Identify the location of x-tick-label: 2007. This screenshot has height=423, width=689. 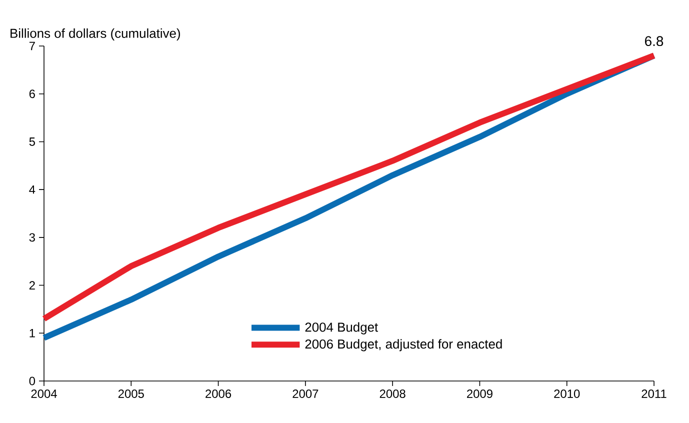
(305, 394).